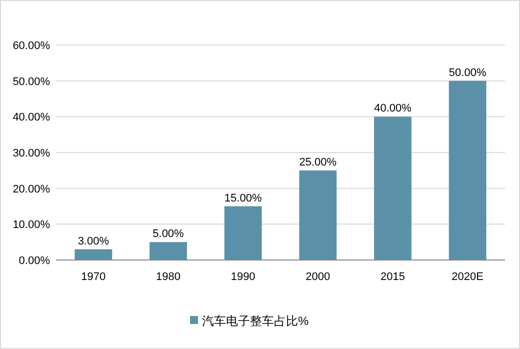  What do you see at coordinates (243, 277) in the screenshot?
I see `x-tick-label: 1990` at bounding box center [243, 277].